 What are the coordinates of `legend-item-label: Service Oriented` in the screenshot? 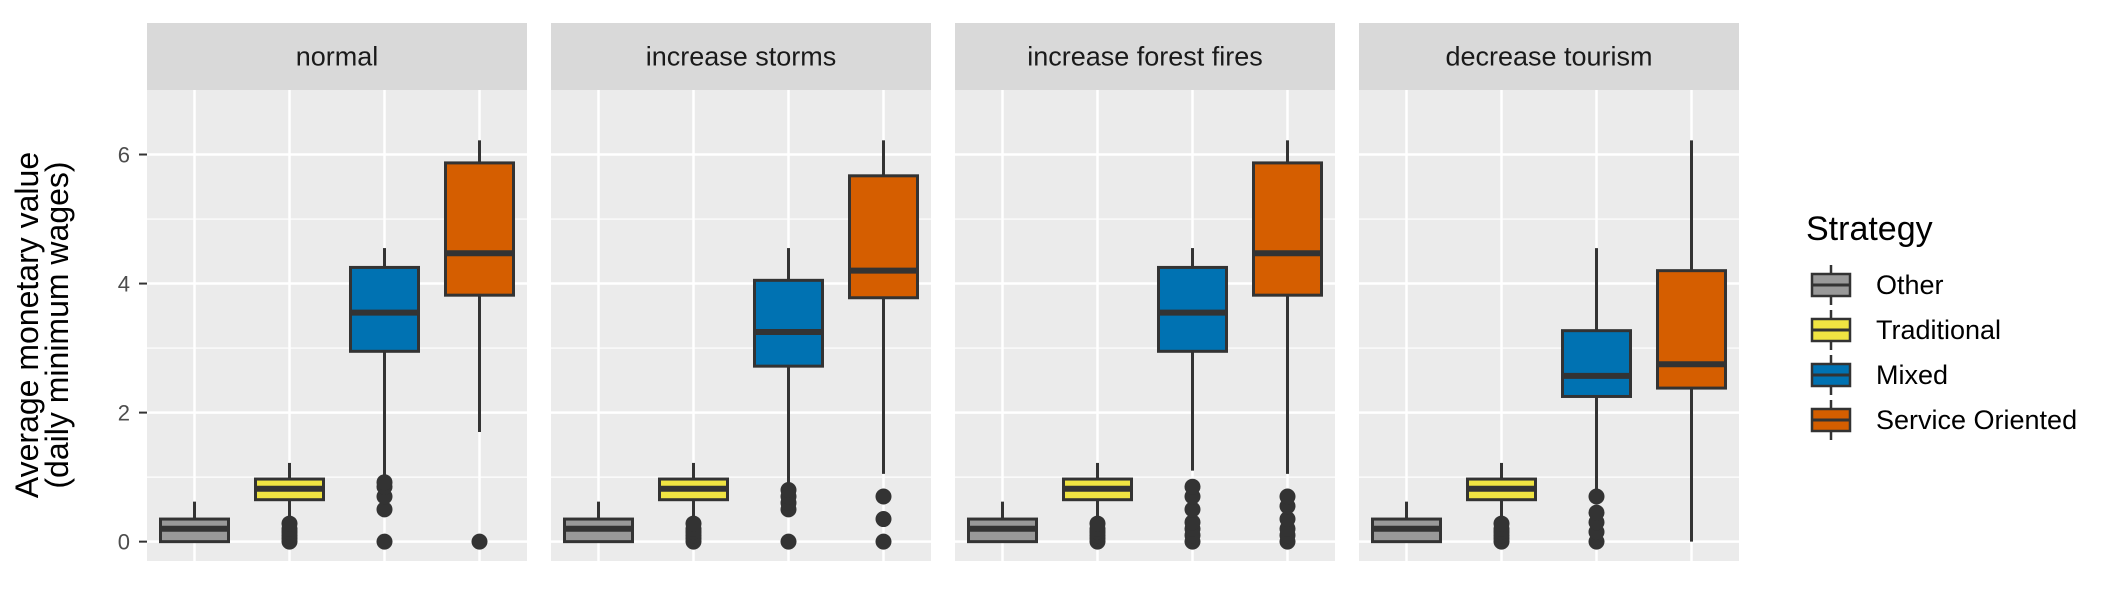 It's located at (1976, 420).